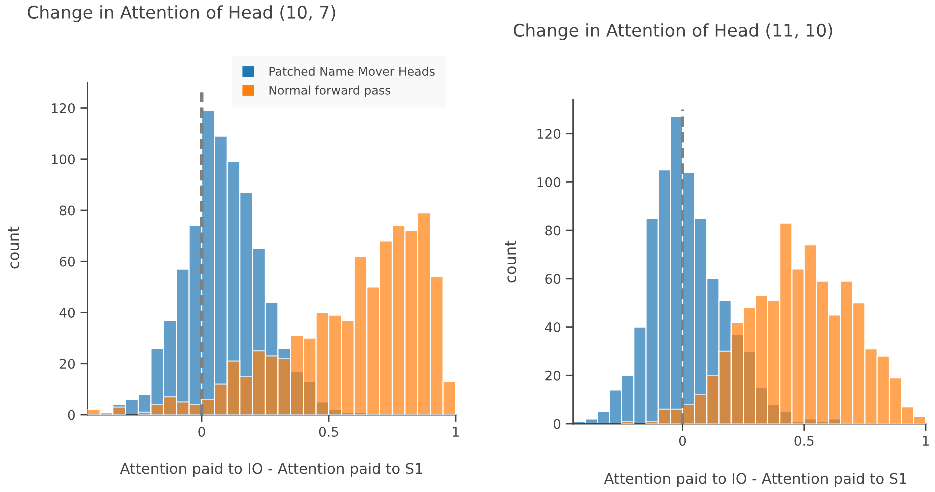 The width and height of the screenshot is (935, 492). What do you see at coordinates (673, 32) in the screenshot?
I see `chart-title: Change in Attention of Head (11, 10)` at bounding box center [673, 32].